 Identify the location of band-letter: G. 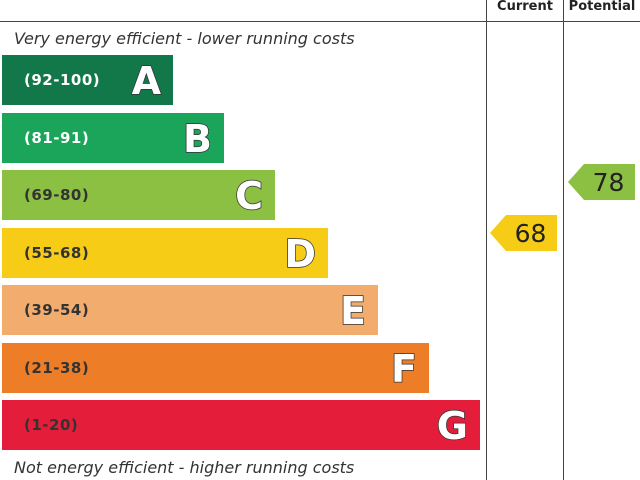
(452, 426).